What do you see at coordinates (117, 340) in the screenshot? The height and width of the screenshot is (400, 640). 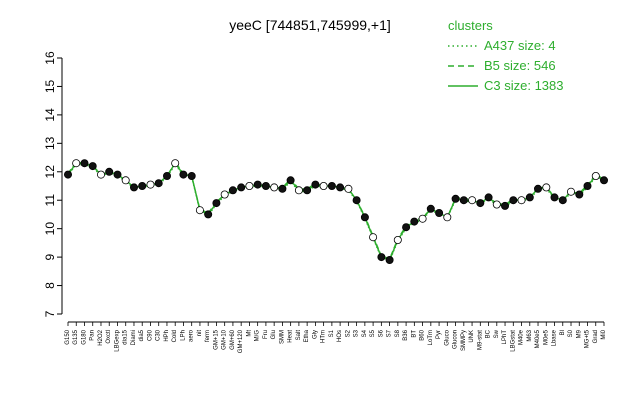 I see `x-tick-label: LBGexp` at bounding box center [117, 340].